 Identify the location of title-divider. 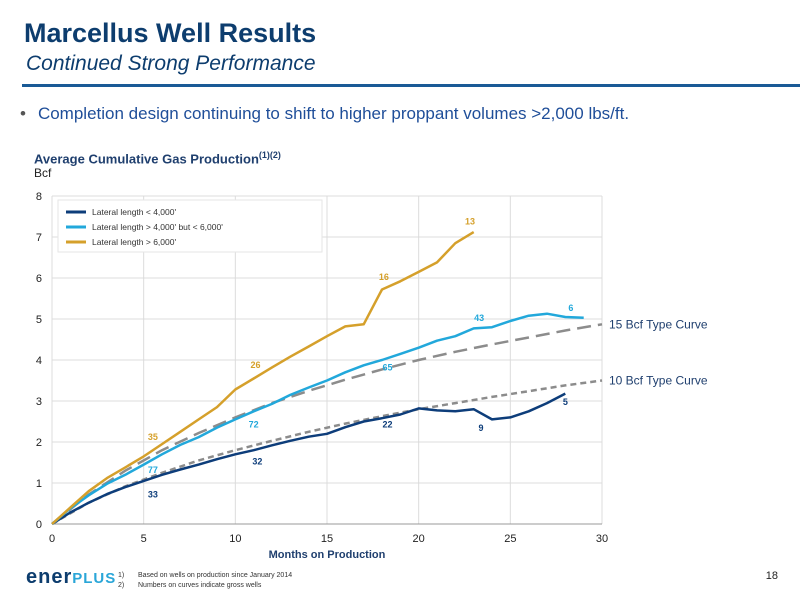
(411, 85).